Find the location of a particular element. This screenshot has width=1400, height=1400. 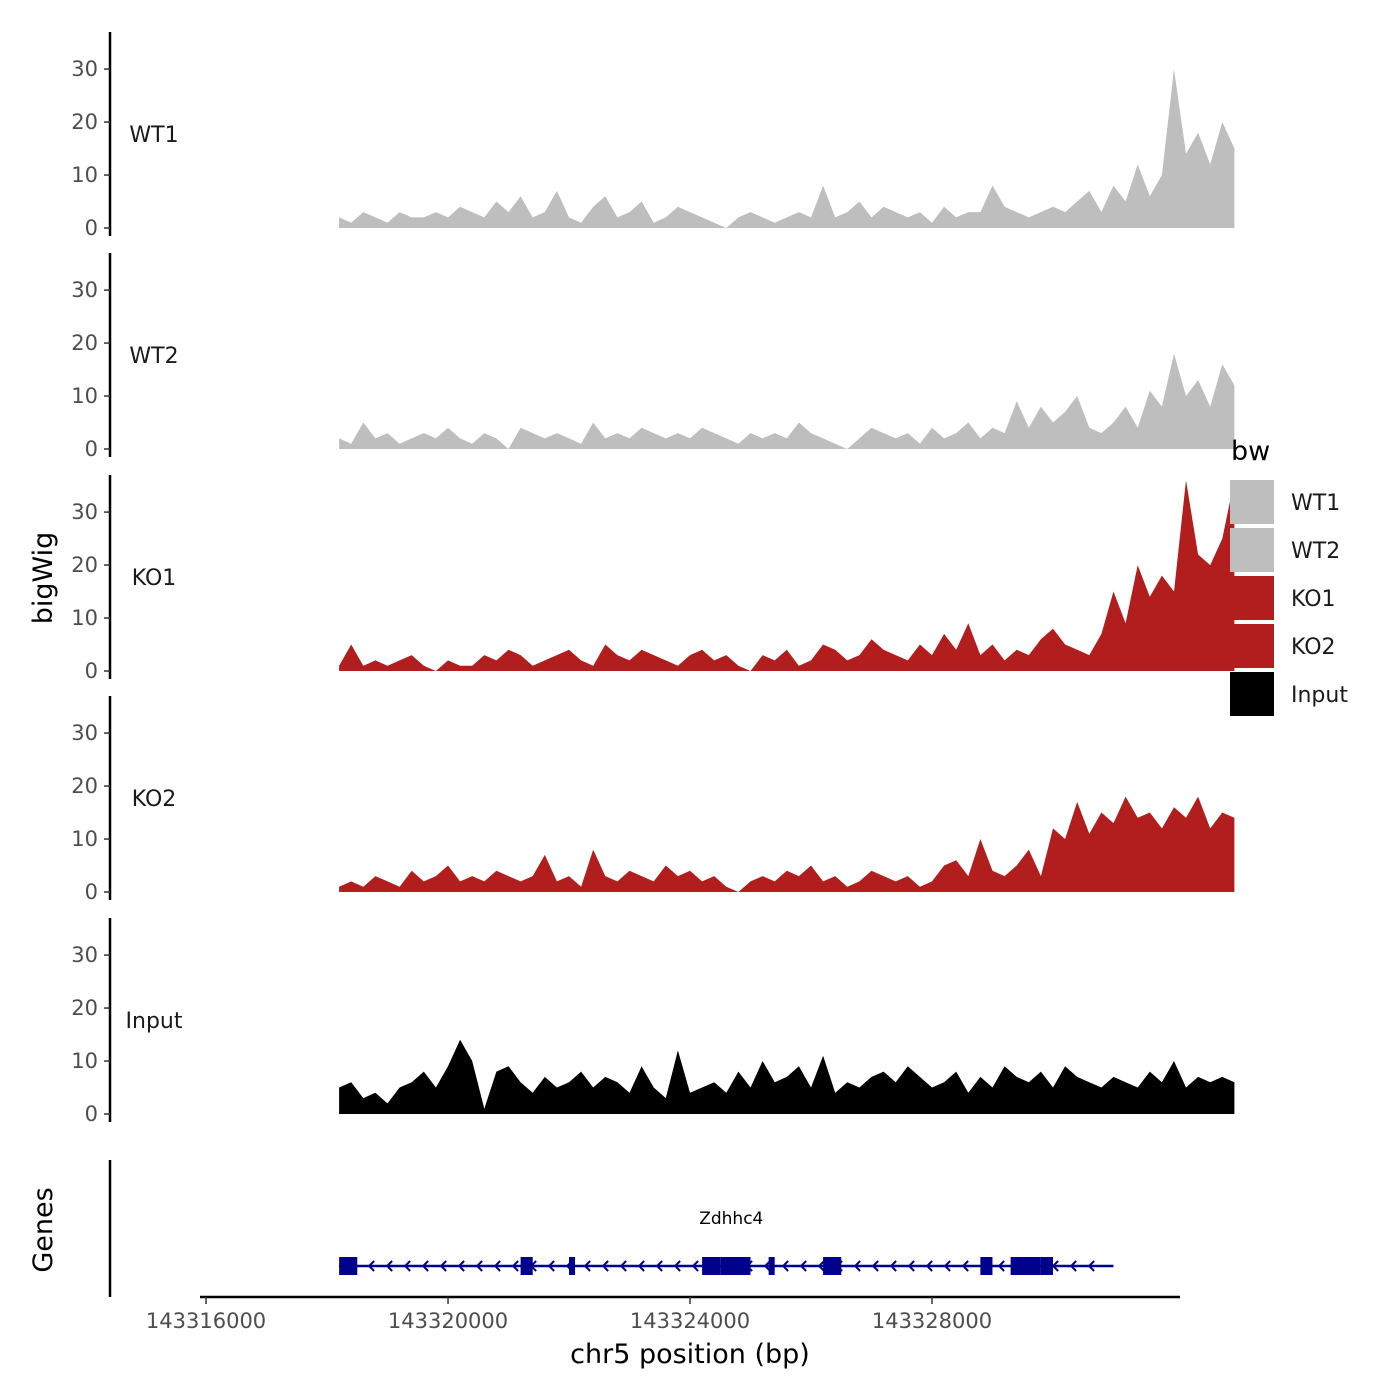

track-label: KO2 is located at coordinates (154, 799).